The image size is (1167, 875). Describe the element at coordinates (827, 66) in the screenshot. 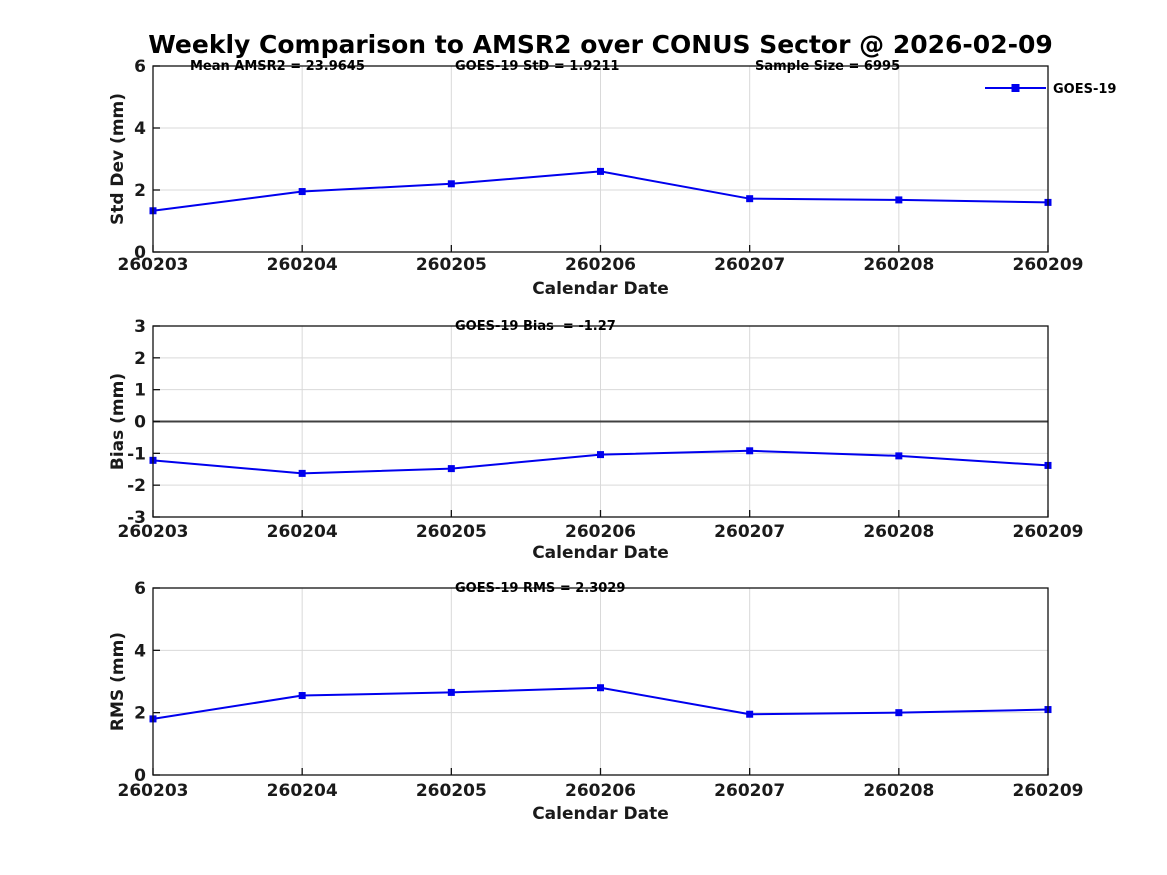

I see `annotation: Sample Size = 6995` at that location.